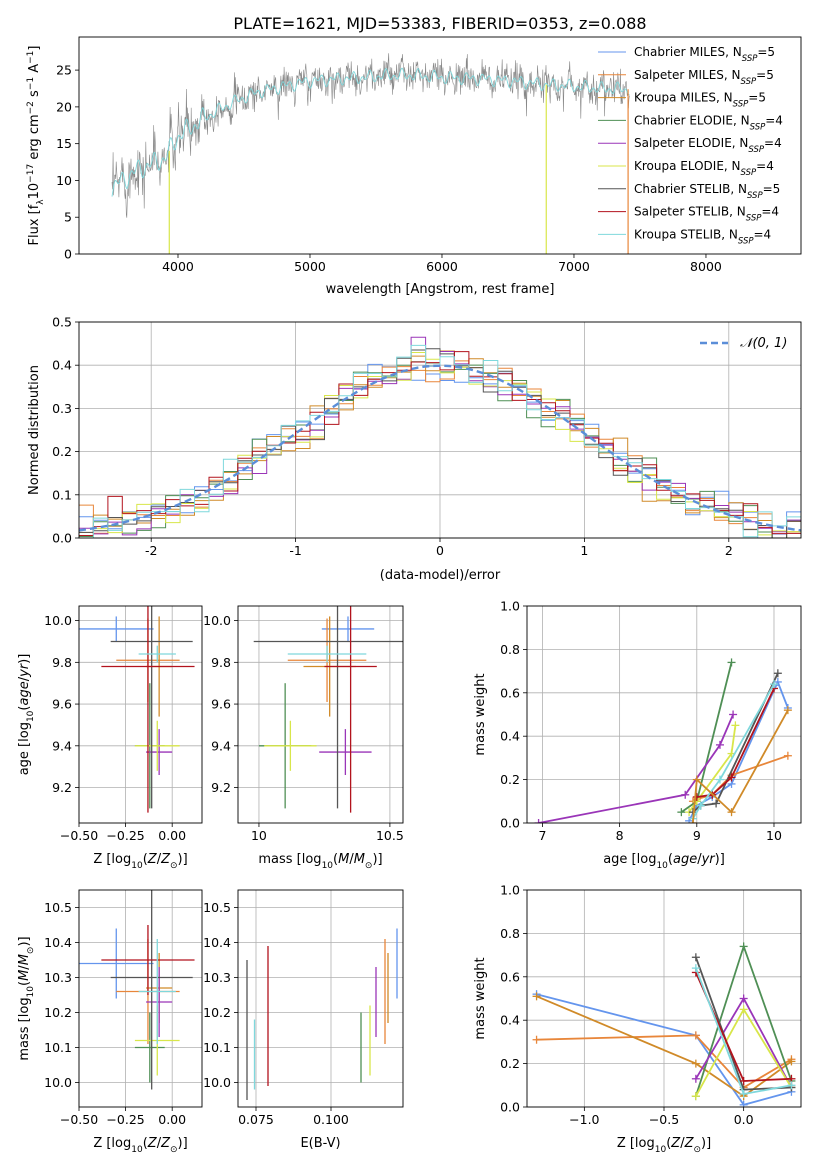  What do you see at coordinates (729, 550) in the screenshot?
I see `x-tick-label: 2` at bounding box center [729, 550].